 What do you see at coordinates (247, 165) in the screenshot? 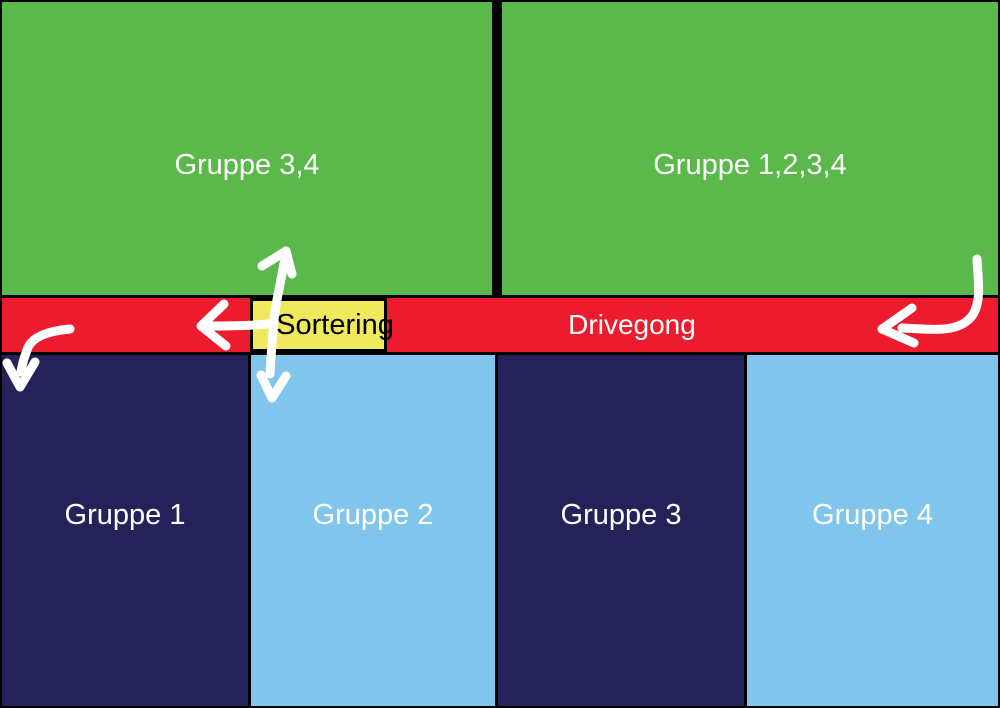
I see `zone-gruppe-3-4-label: Gruppe 3,4` at bounding box center [247, 165].